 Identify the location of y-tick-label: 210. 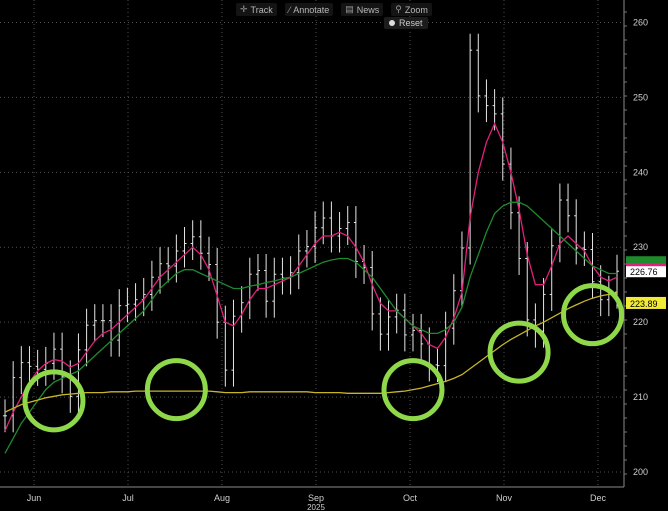
(640, 397).